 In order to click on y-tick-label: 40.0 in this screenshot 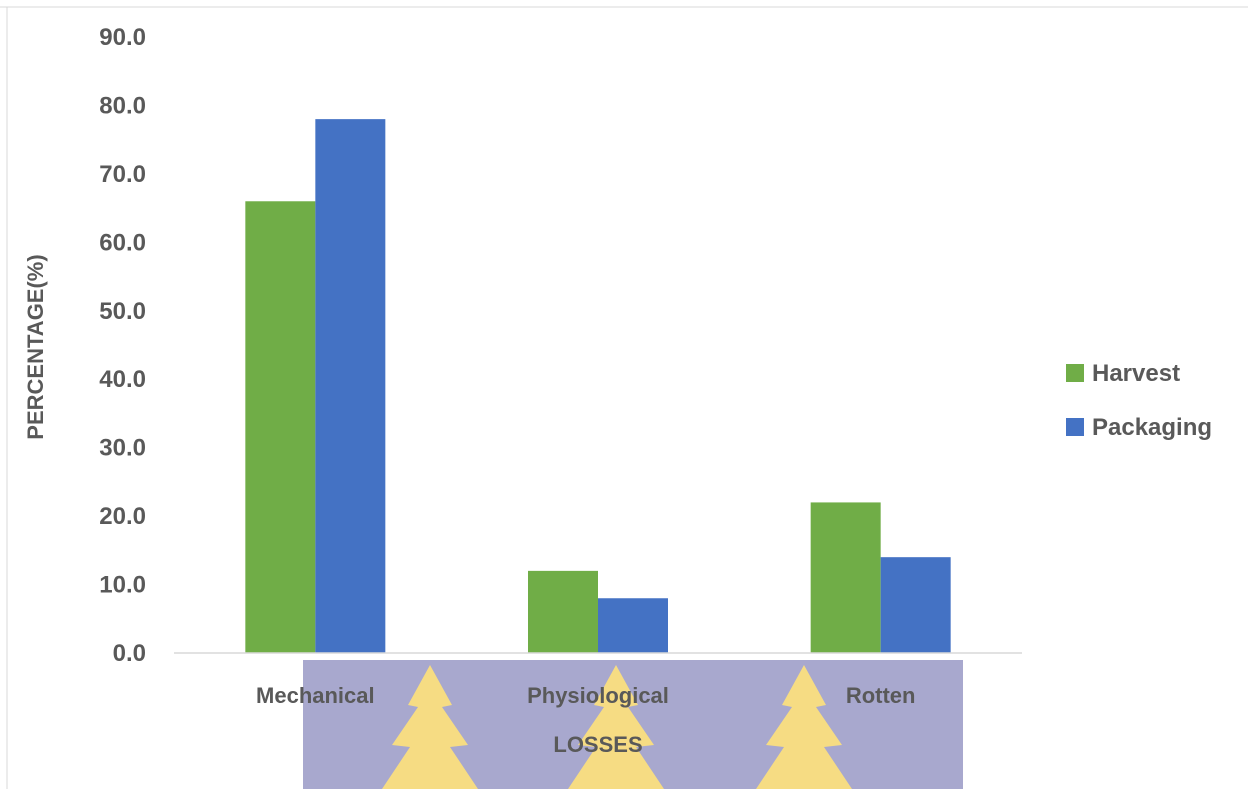, I will do `click(122, 379)`.